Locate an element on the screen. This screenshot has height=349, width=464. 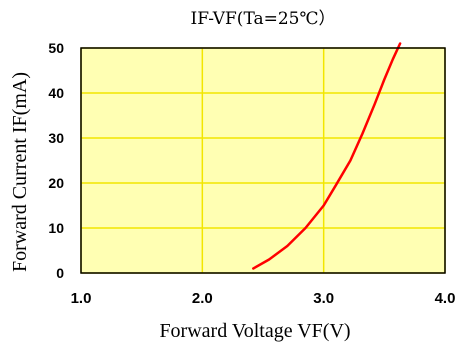
y-tick-label: 10 is located at coordinates (56, 228).